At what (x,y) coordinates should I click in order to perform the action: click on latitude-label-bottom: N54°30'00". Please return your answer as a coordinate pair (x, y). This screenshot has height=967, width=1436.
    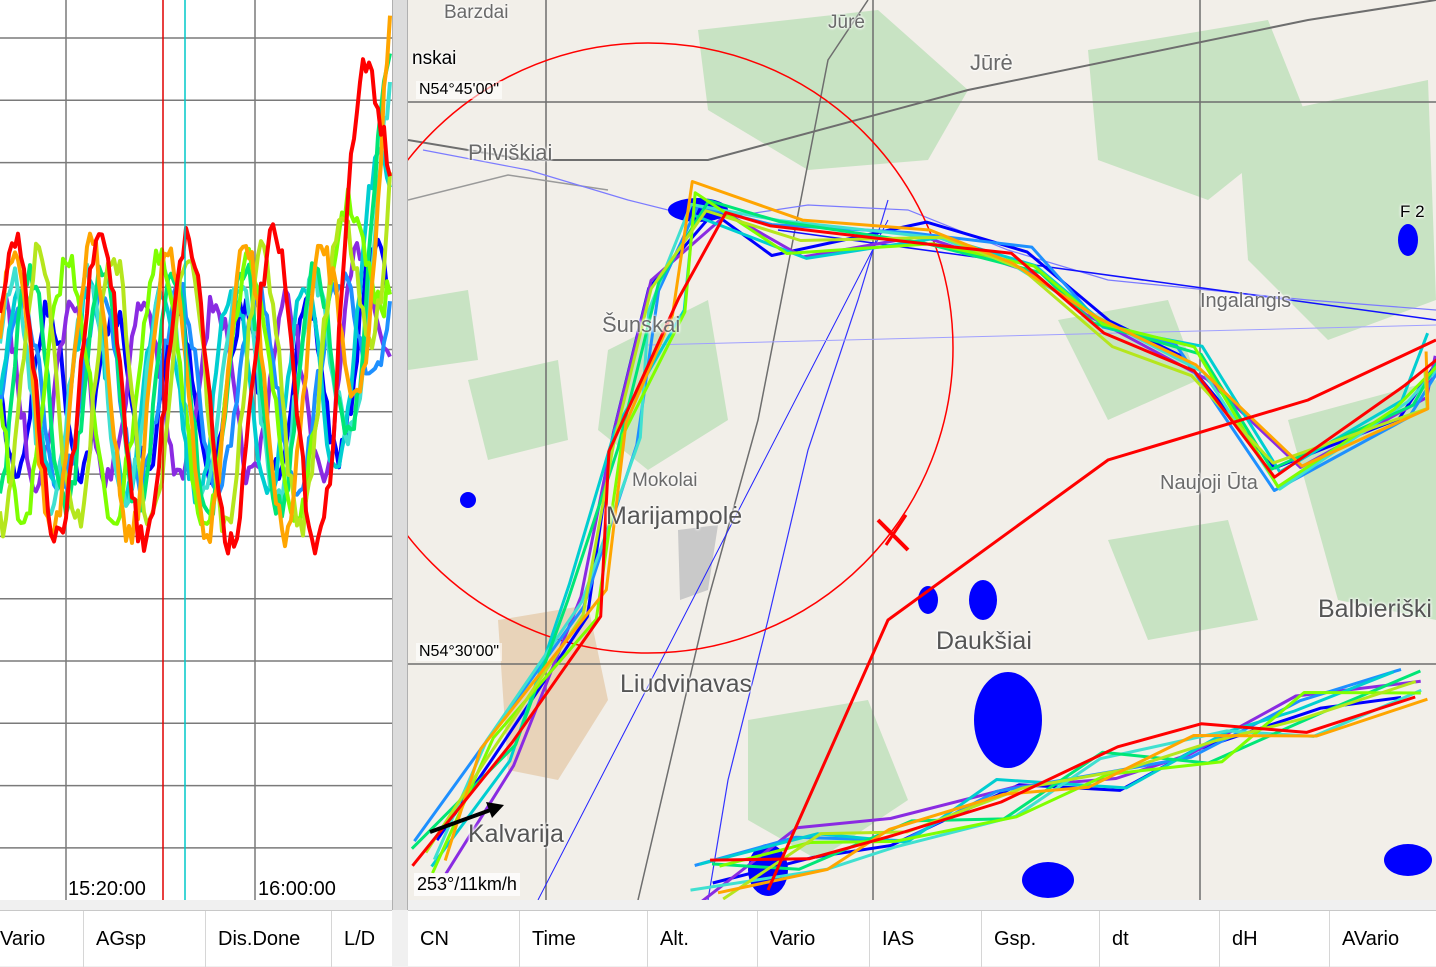
    Looking at the image, I should click on (459, 652).